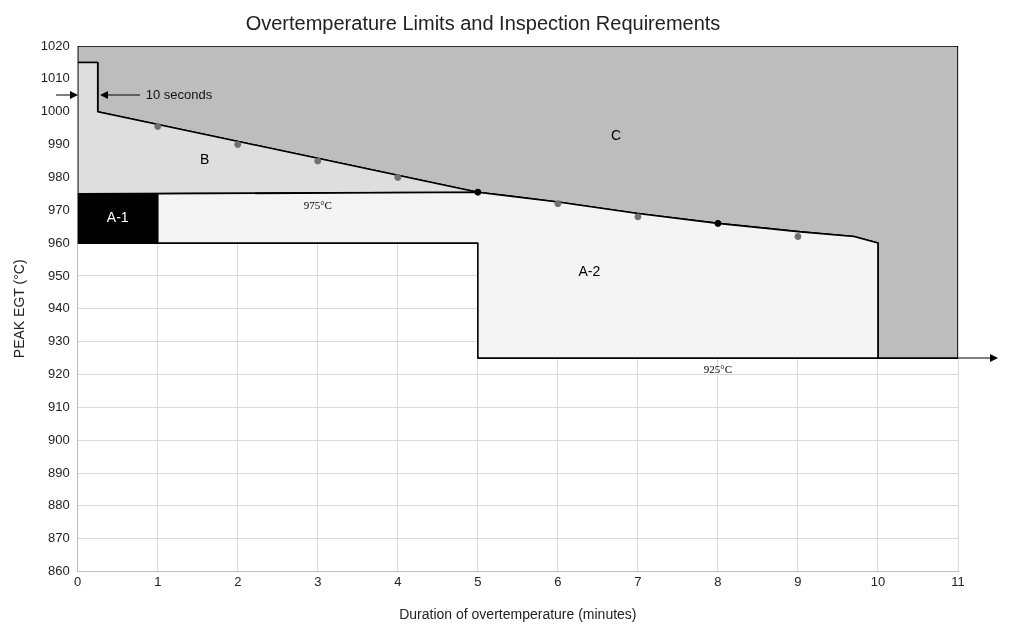 The image size is (1009, 641). I want to click on annotation: 10 seconds, so click(179, 95).